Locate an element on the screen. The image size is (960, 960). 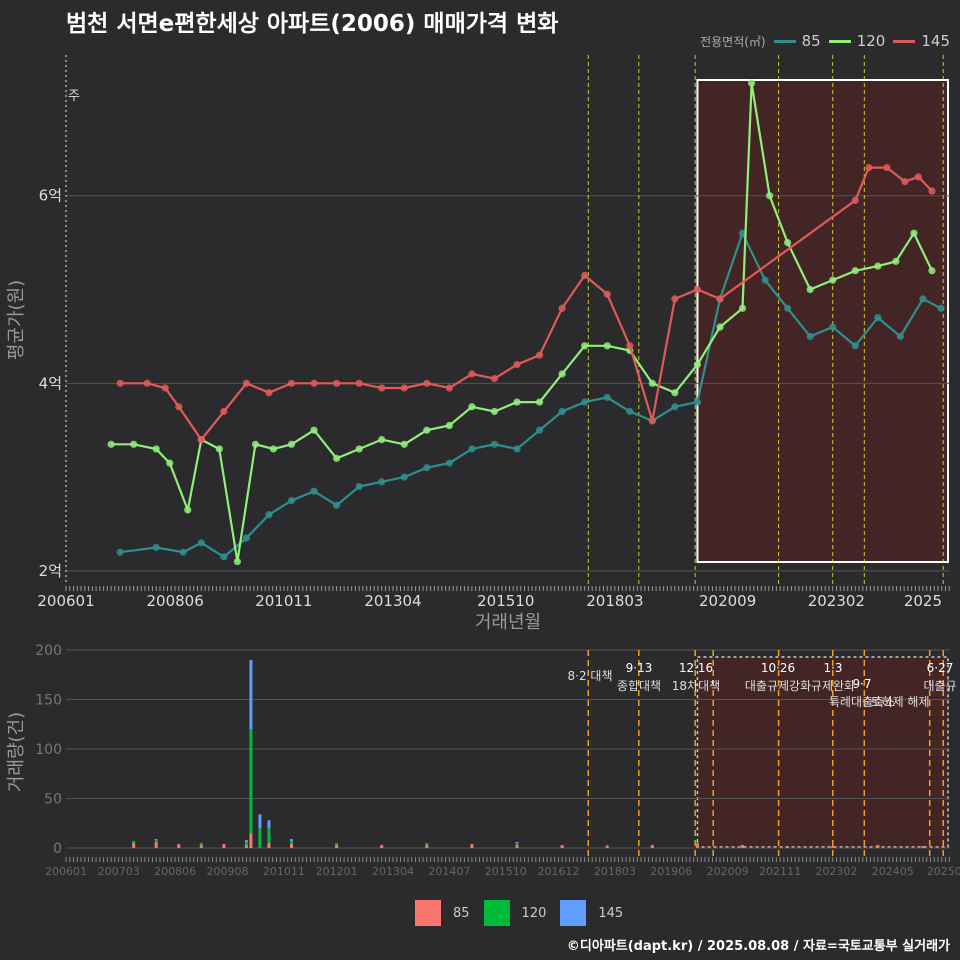
upper-y-tick-label: 6억 is located at coordinates (50, 196).